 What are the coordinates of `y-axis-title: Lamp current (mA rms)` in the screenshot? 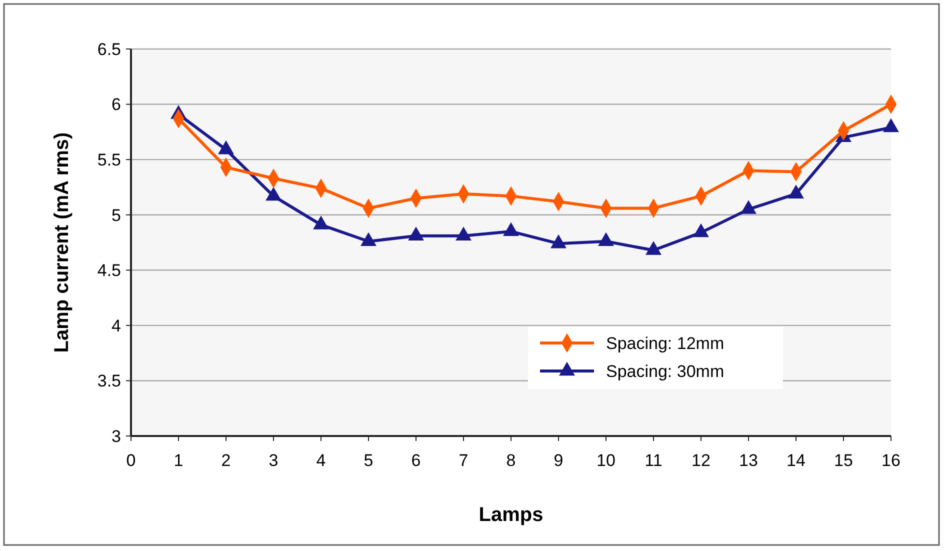 It's located at (62, 242).